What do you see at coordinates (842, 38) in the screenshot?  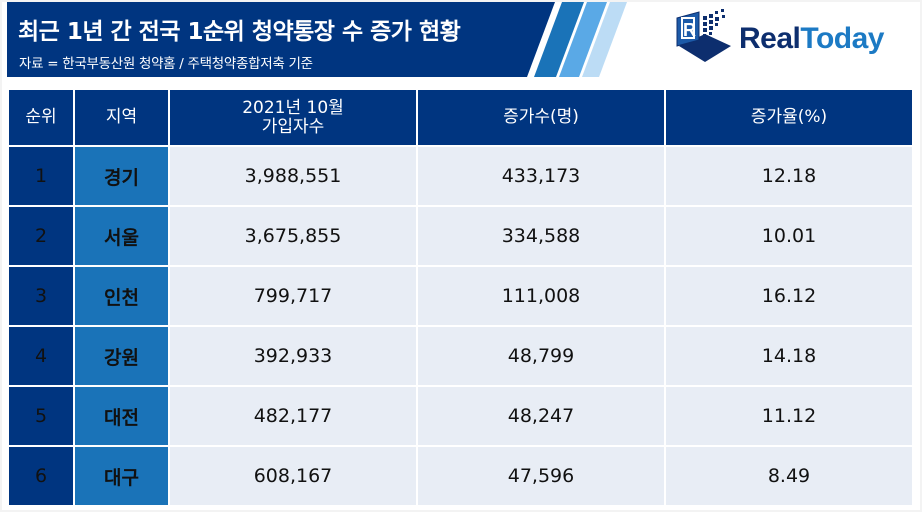 I see `logo-text-today: Today` at bounding box center [842, 38].